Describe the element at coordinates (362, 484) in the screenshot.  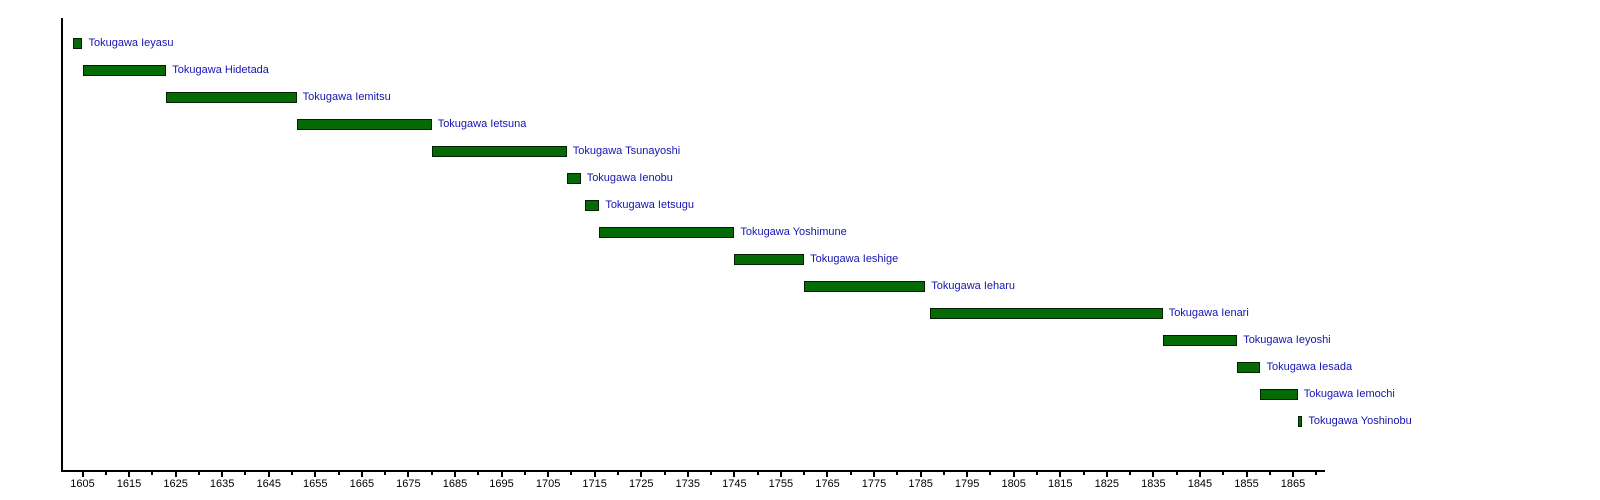
I see `x-tick-label: 1665` at that location.